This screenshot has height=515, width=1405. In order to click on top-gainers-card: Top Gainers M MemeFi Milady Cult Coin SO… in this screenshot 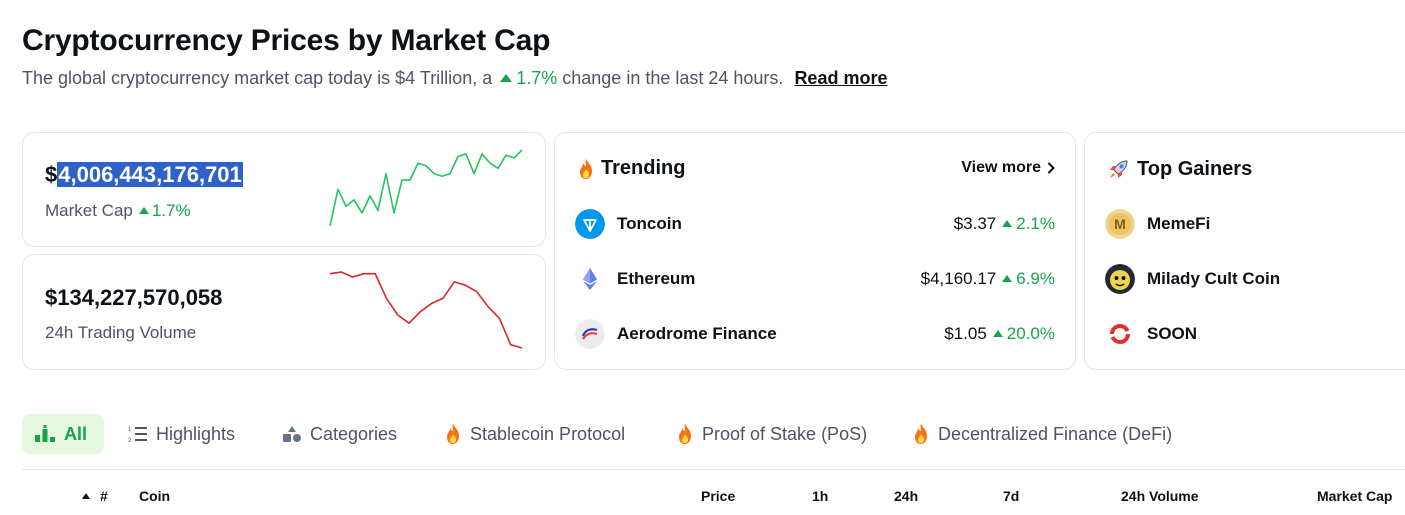, I will do `click(1244, 251)`.